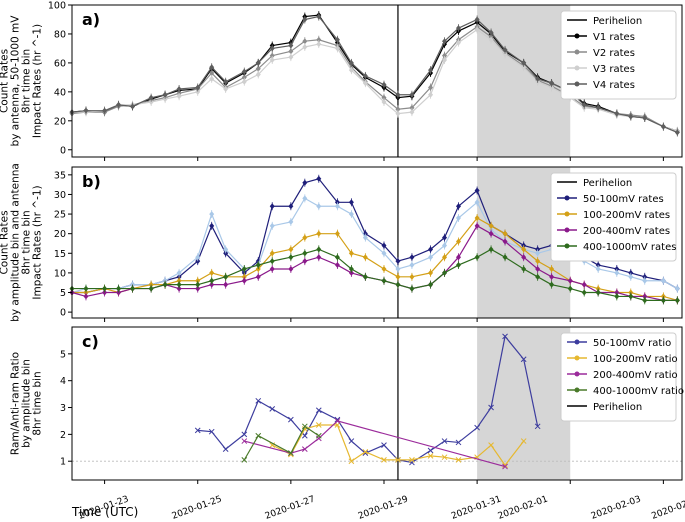  What do you see at coordinates (16, 81) in the screenshot?
I see `y-axis-label-line: by antenna, 50-1000 mV` at bounding box center [16, 81].